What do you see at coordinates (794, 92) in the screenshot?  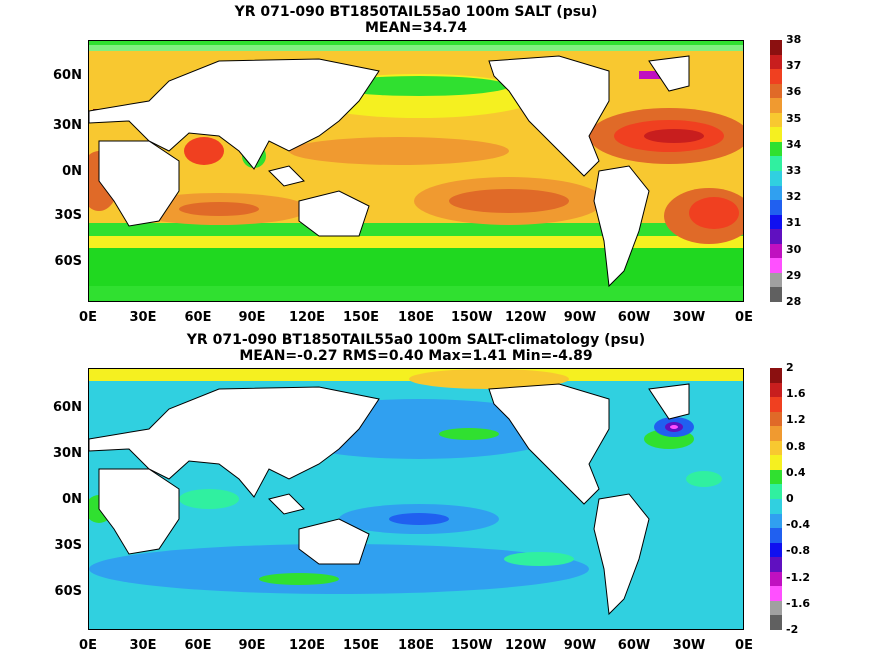 I see `colorbar-tick-label: 36` at bounding box center [794, 92].